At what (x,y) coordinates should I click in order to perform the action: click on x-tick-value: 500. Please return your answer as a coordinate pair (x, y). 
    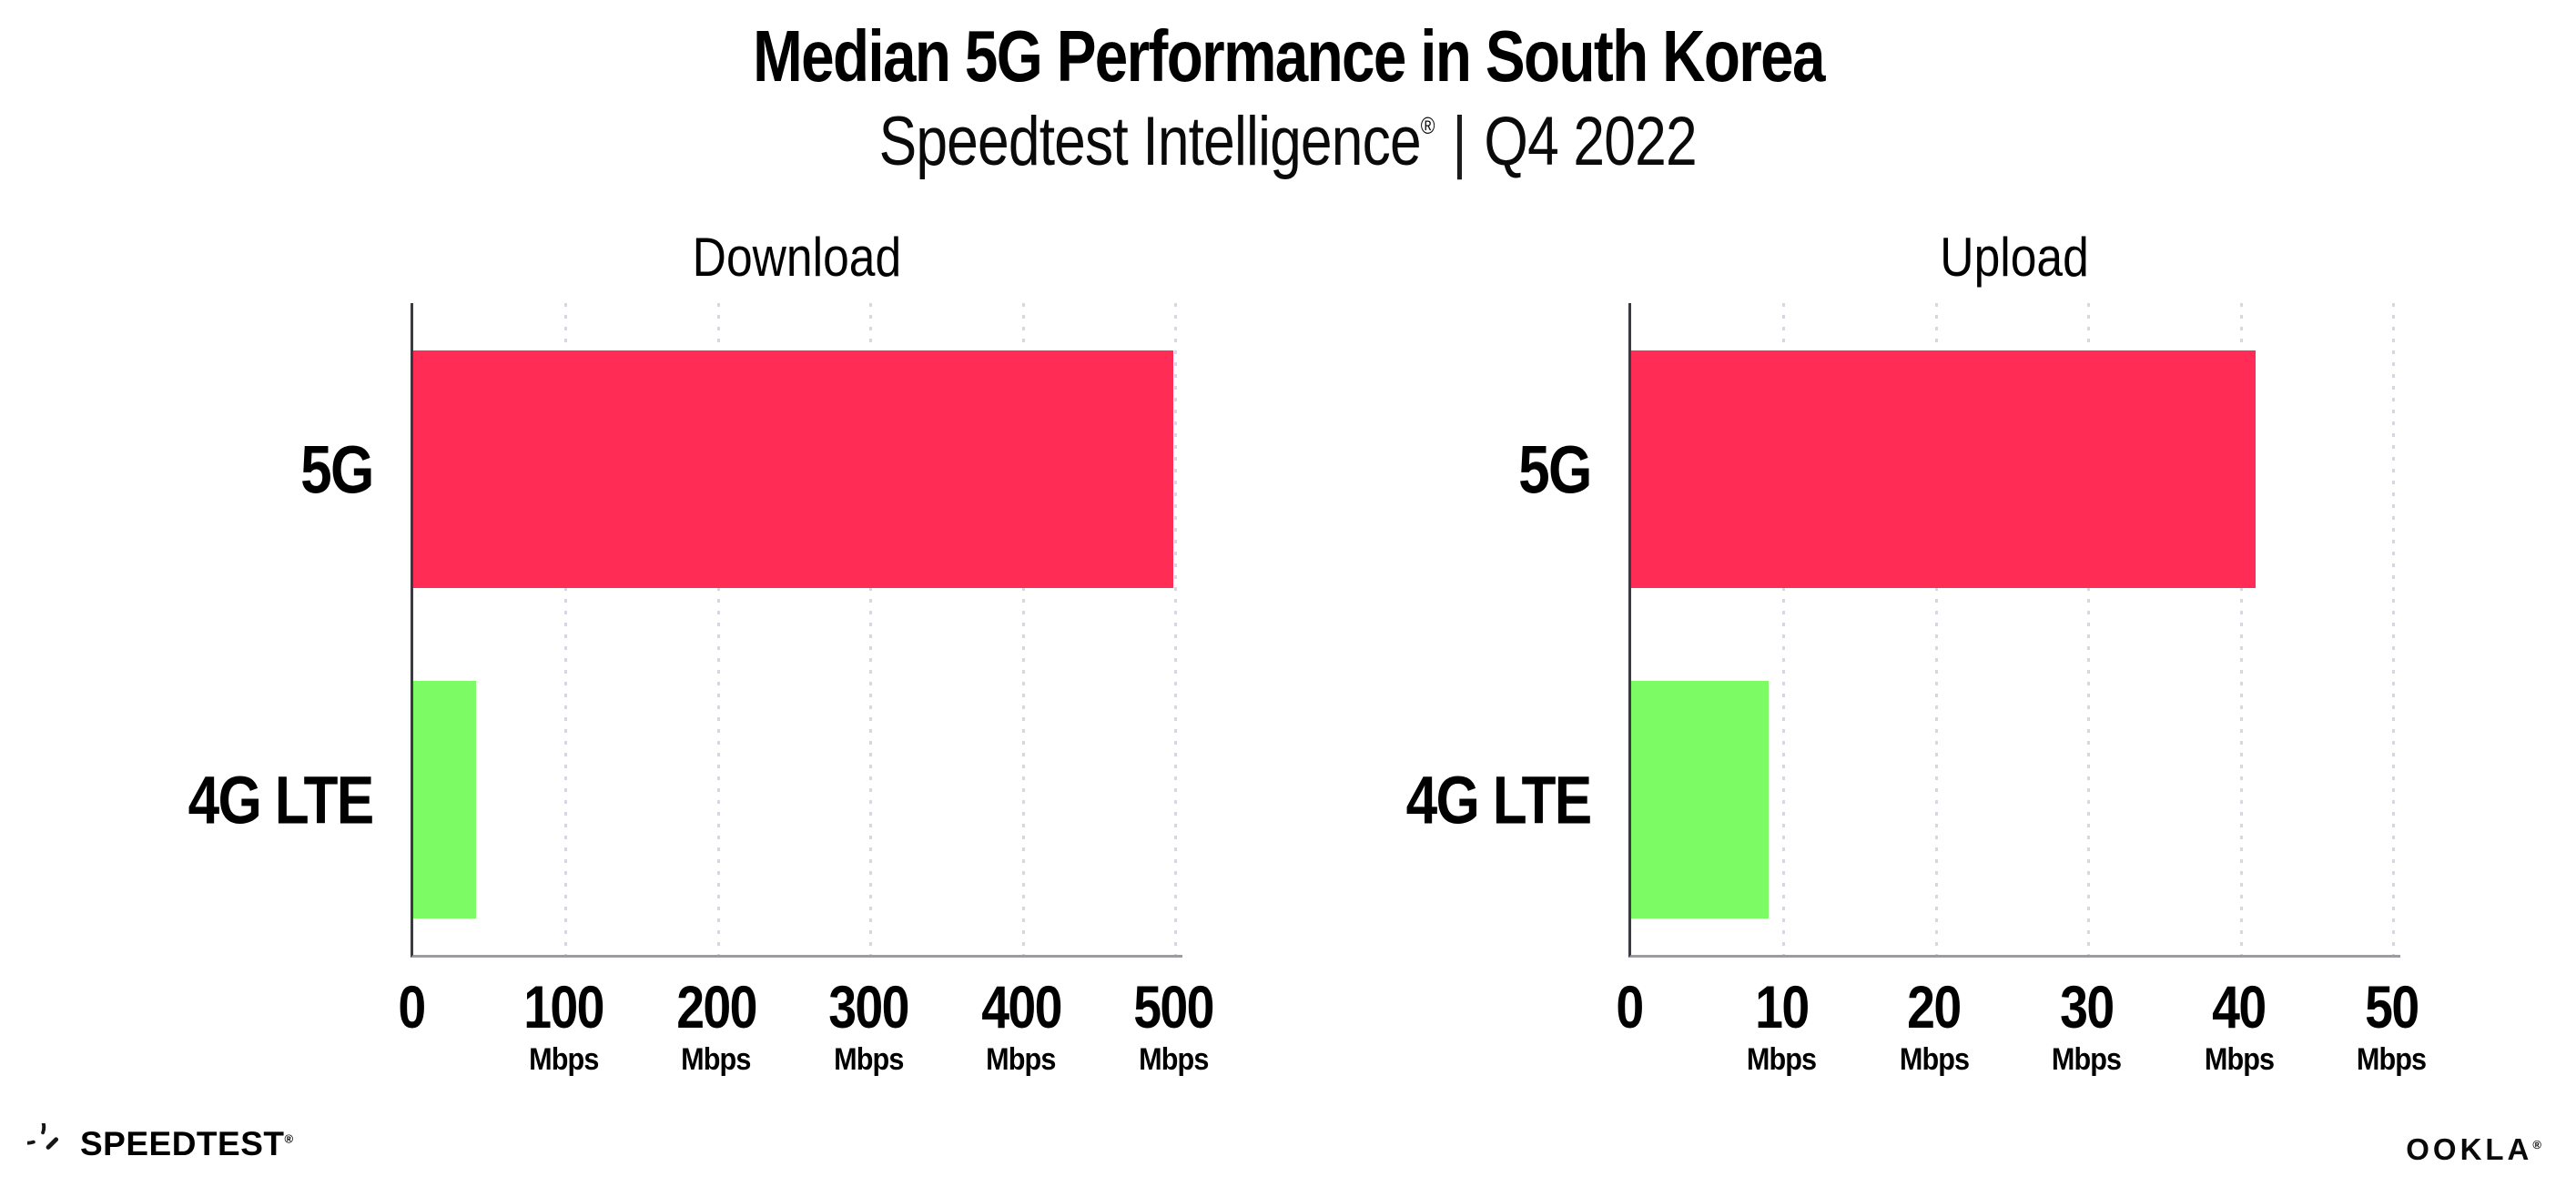
    Looking at the image, I should click on (1173, 1007).